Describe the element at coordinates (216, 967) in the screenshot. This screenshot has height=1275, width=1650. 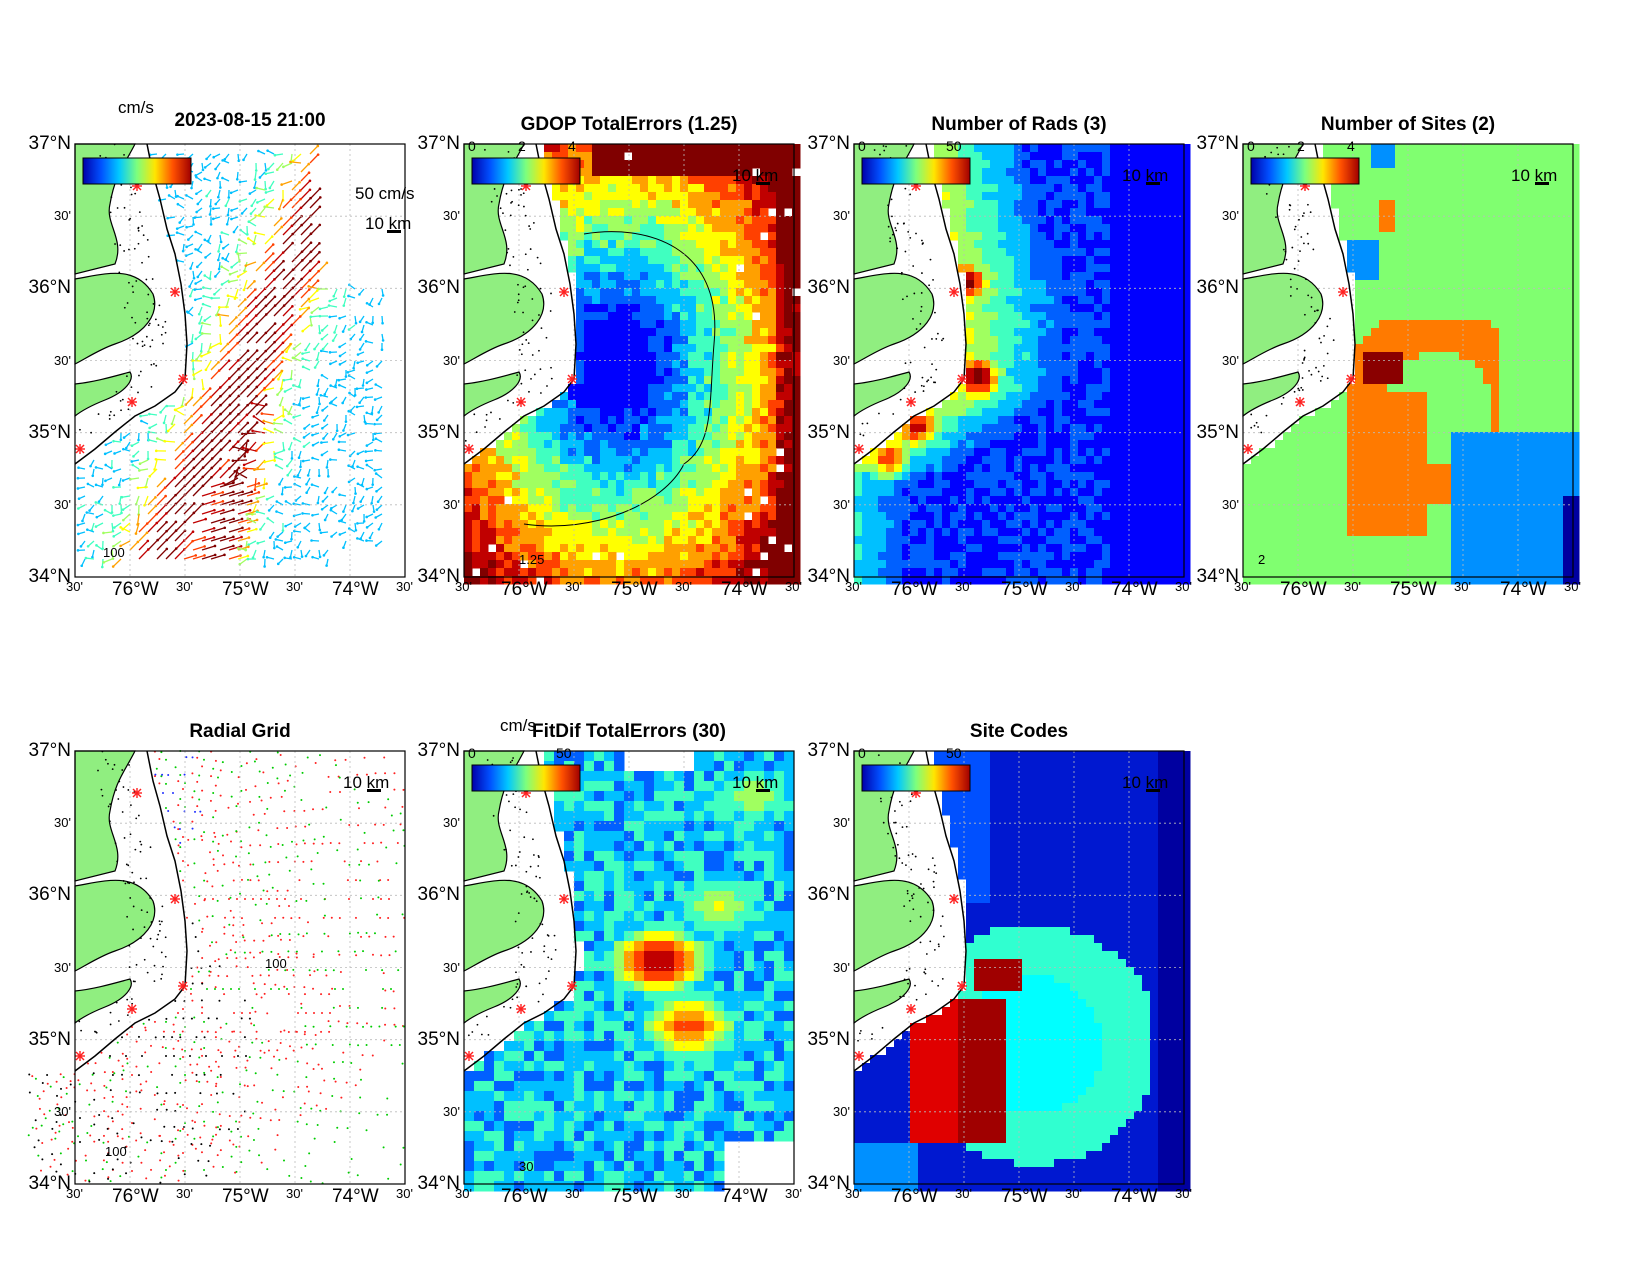
I see `radial-grid-points` at that location.